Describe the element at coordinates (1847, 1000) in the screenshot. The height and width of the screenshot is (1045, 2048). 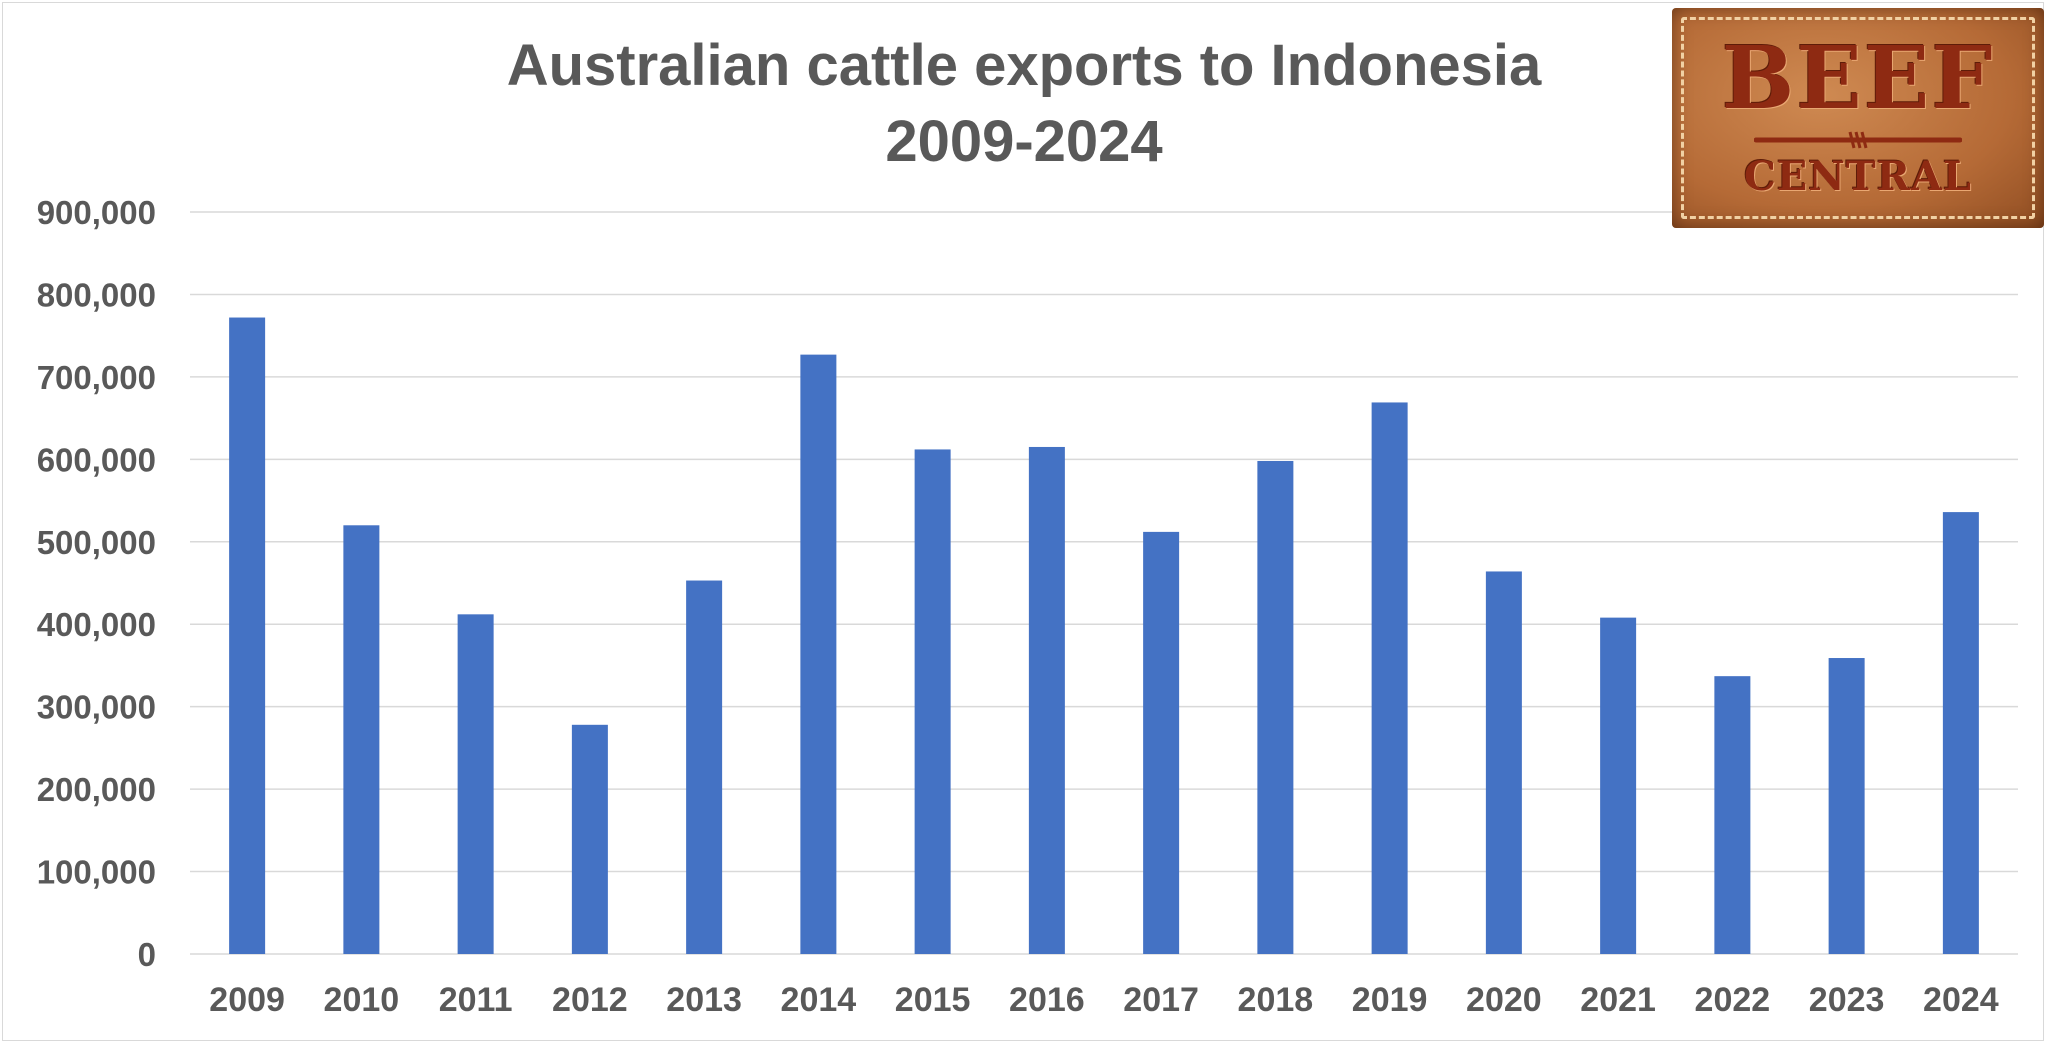
I see `x-tick-label: 2023` at that location.